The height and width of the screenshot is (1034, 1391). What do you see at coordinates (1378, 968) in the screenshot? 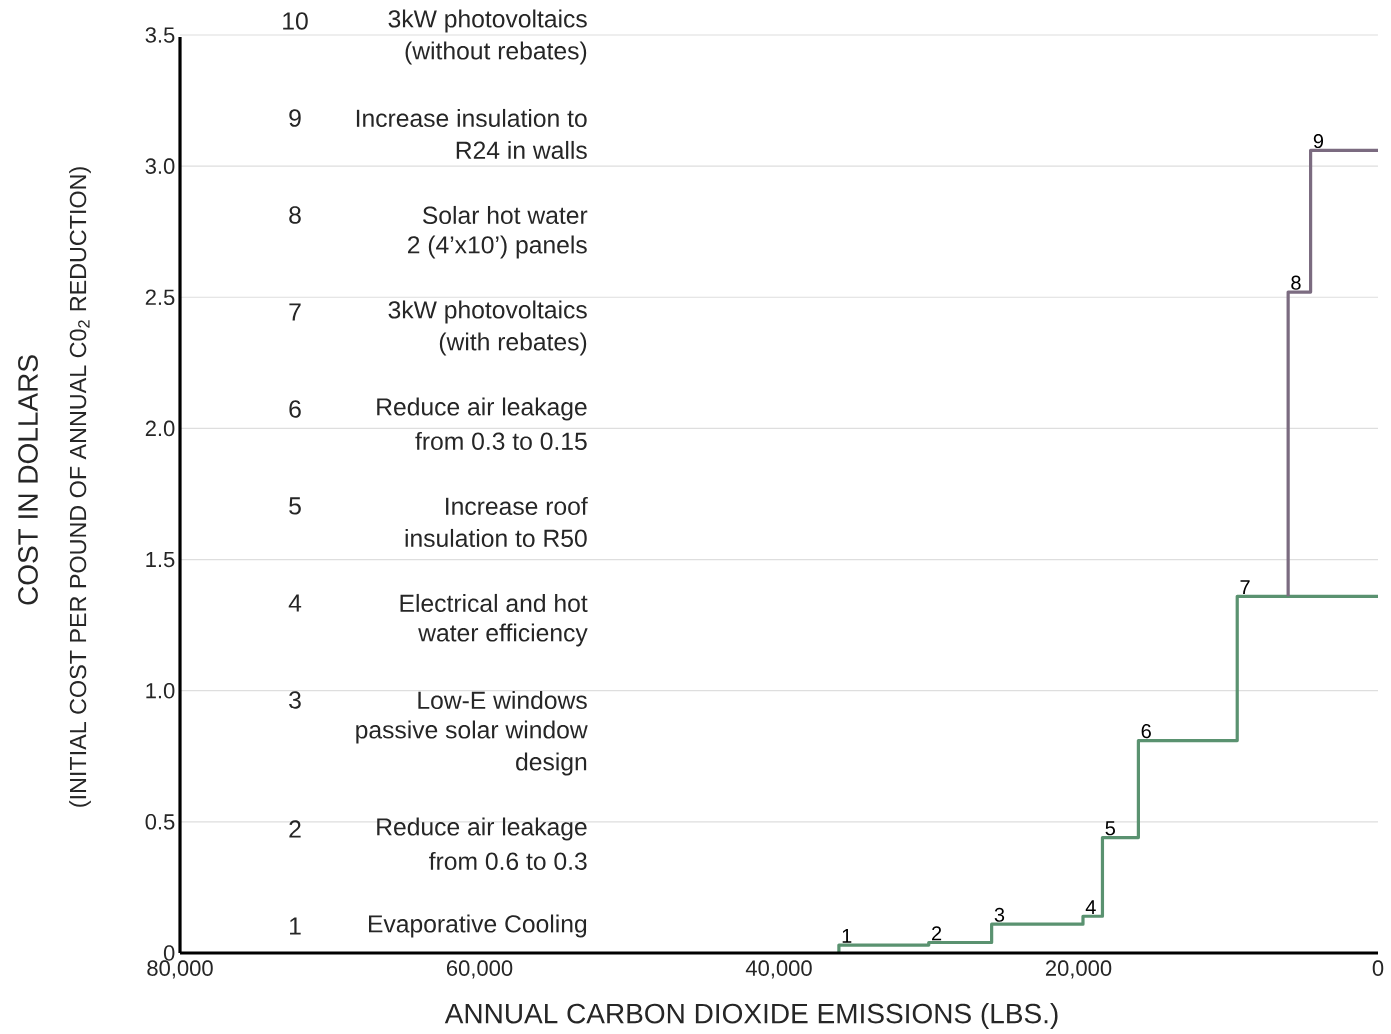
I see `x-tick-label: 0` at bounding box center [1378, 968].